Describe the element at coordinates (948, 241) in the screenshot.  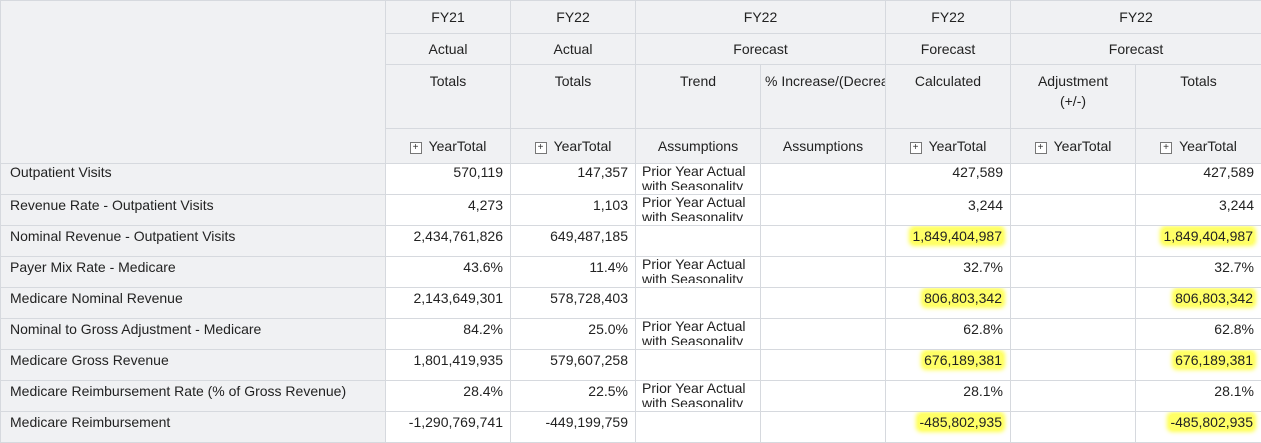
I see `cell-fy22-calculated: 1,849,404,987` at that location.